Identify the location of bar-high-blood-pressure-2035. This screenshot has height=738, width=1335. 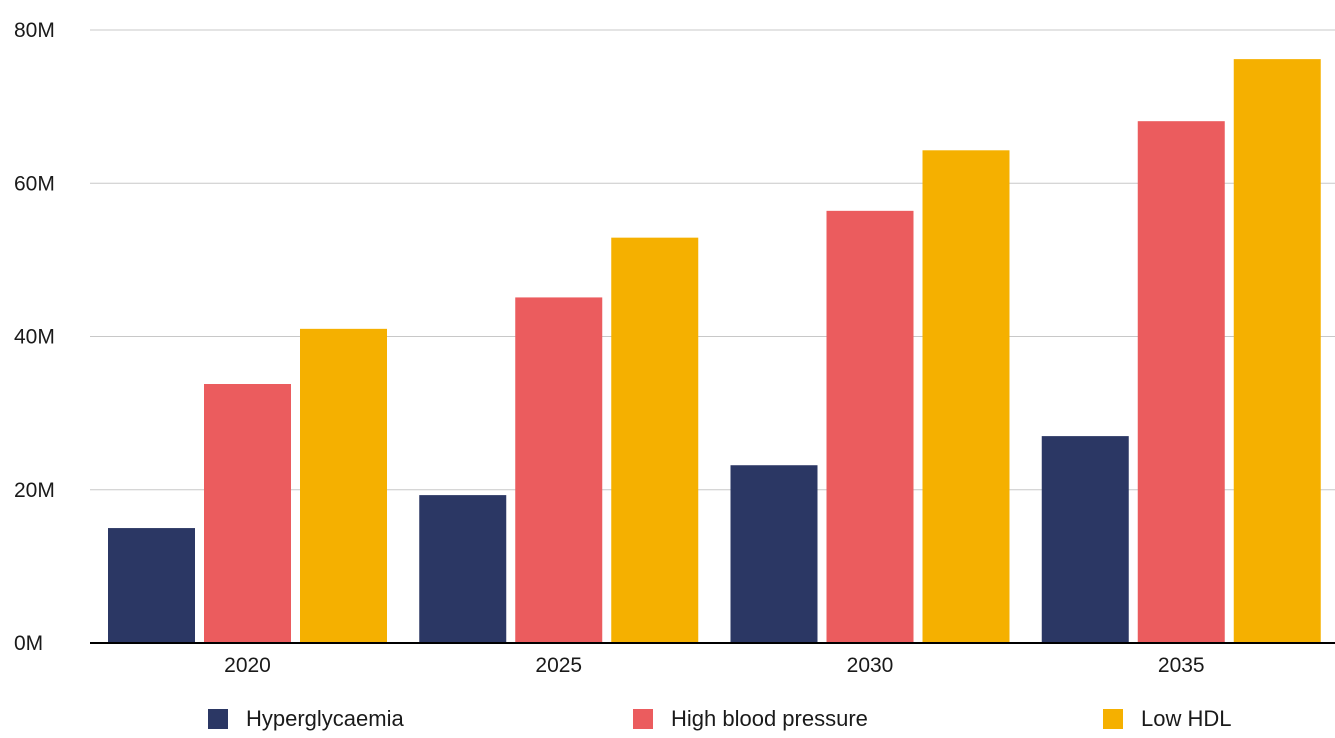
(1181, 382).